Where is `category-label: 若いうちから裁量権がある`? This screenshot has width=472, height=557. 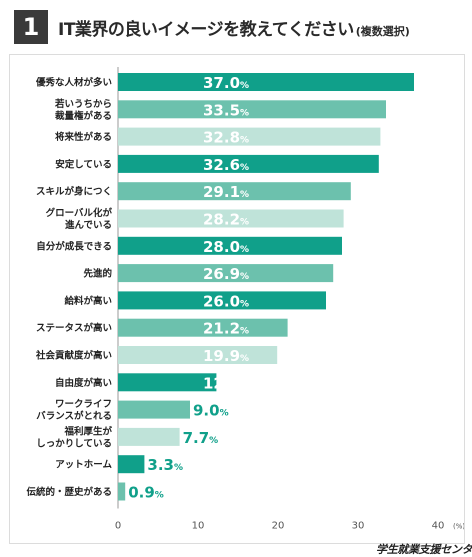 category-label: 若いうちから裁量権がある is located at coordinates (83, 110).